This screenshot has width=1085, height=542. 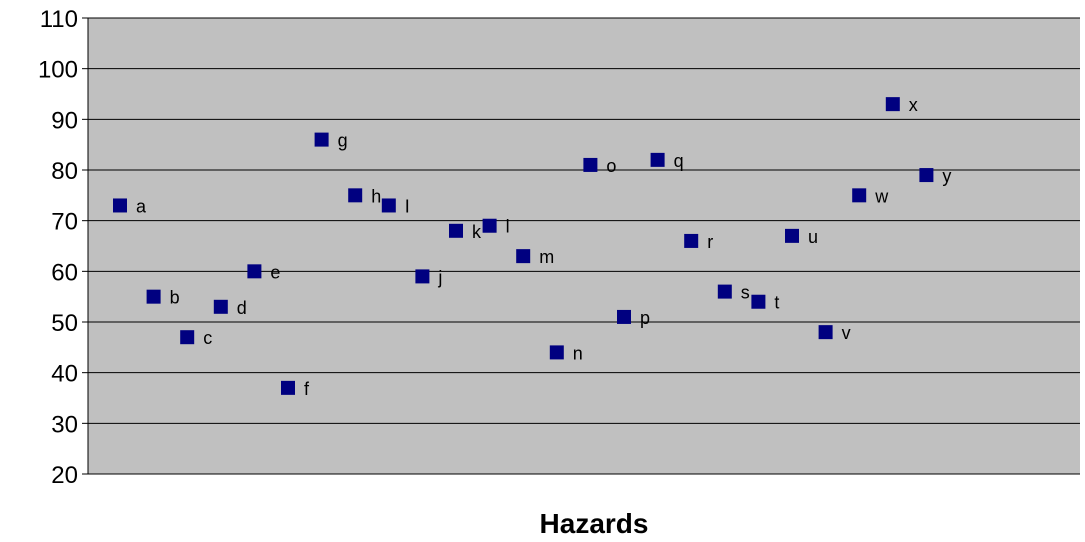 What do you see at coordinates (710, 242) in the screenshot?
I see `data-label-r: r` at bounding box center [710, 242].